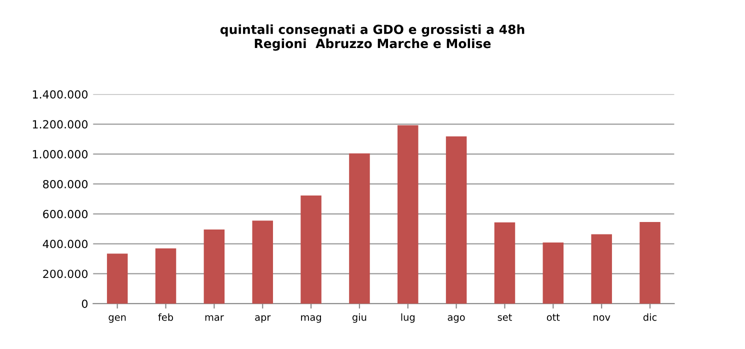 This screenshot has width=745, height=349. Describe the element at coordinates (602, 318) in the screenshot. I see `x-tick-label: nov` at that location.